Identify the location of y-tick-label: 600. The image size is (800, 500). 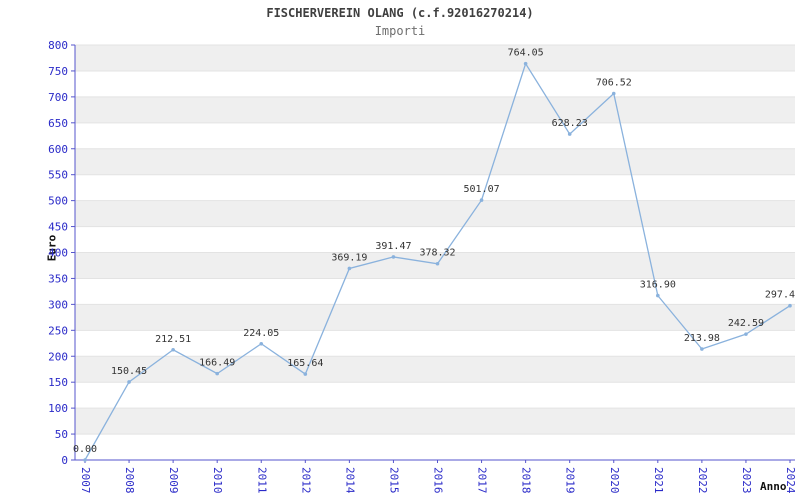
(58, 149).